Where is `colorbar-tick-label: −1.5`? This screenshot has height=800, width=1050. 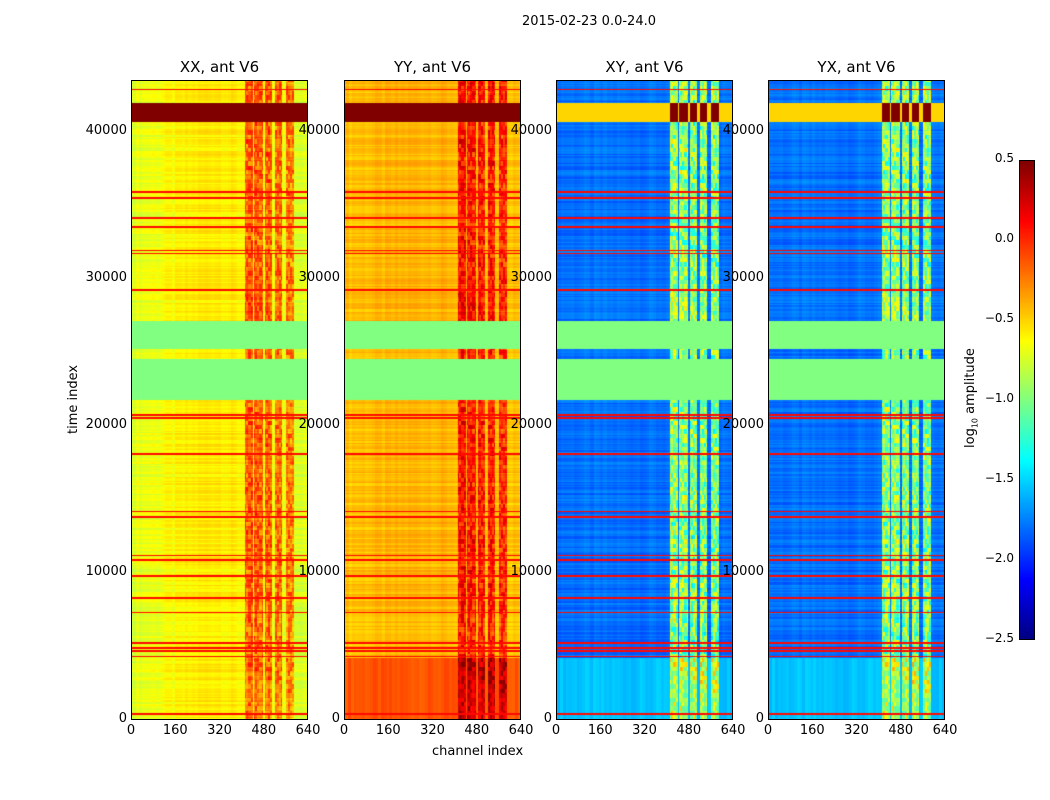 colorbar-tick-label: −1.5 is located at coordinates (999, 478).